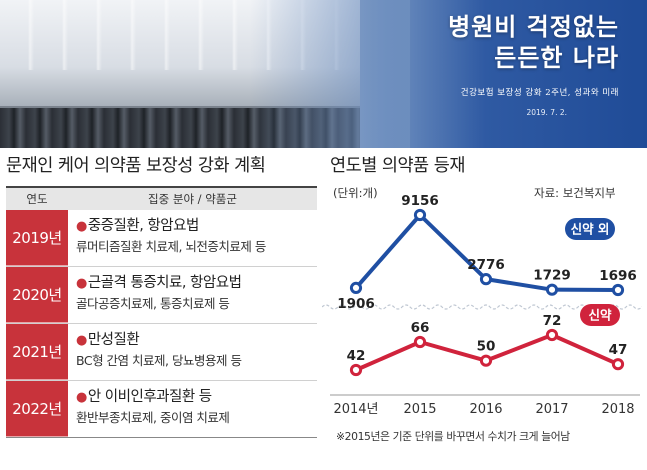  I want to click on x-tick-label: 2016, so click(485, 409).